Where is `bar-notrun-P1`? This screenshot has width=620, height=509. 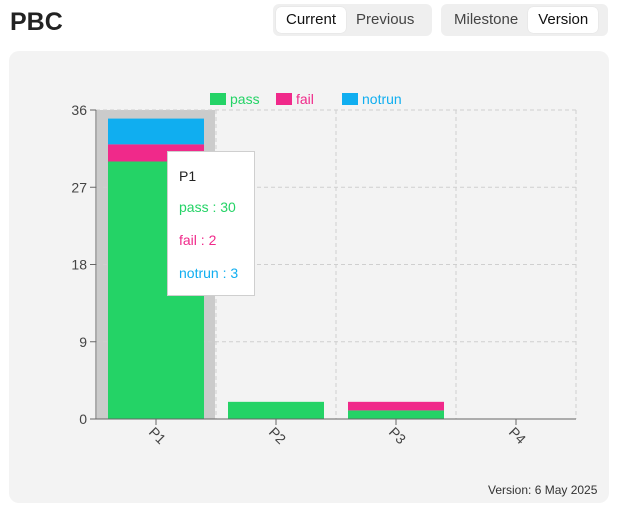
bar-notrun-P1 is located at coordinates (156, 131).